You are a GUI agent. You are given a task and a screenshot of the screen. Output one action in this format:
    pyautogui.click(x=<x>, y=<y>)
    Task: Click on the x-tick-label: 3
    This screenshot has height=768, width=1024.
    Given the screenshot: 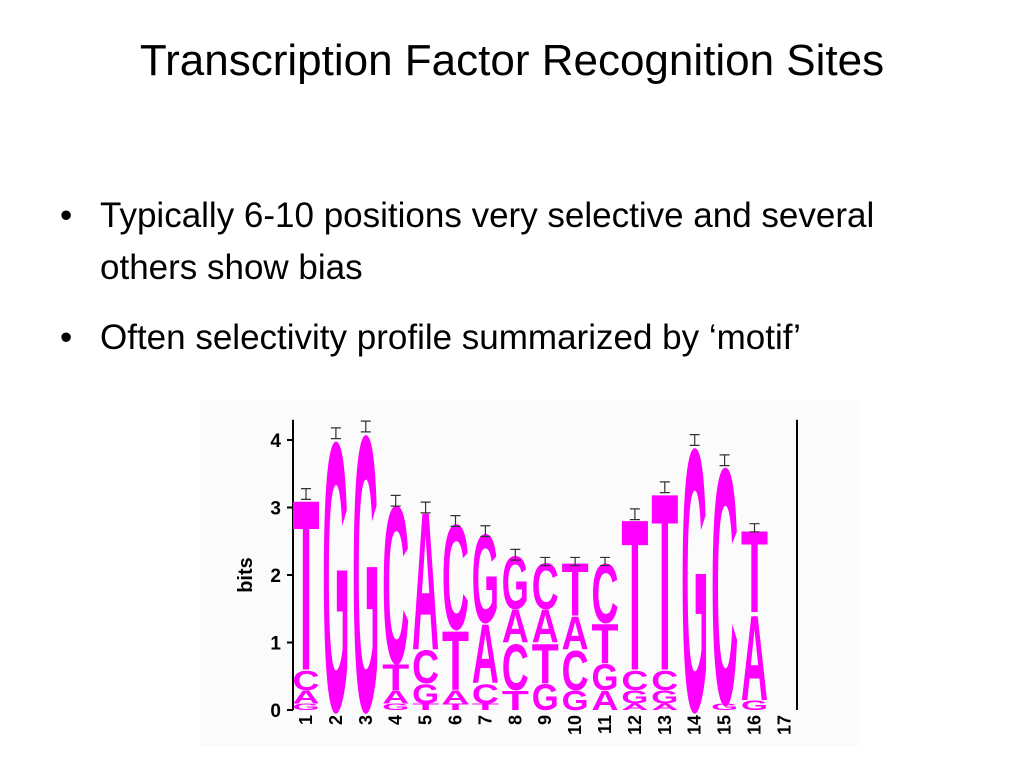 What is the action you would take?
    pyautogui.click(x=366, y=720)
    